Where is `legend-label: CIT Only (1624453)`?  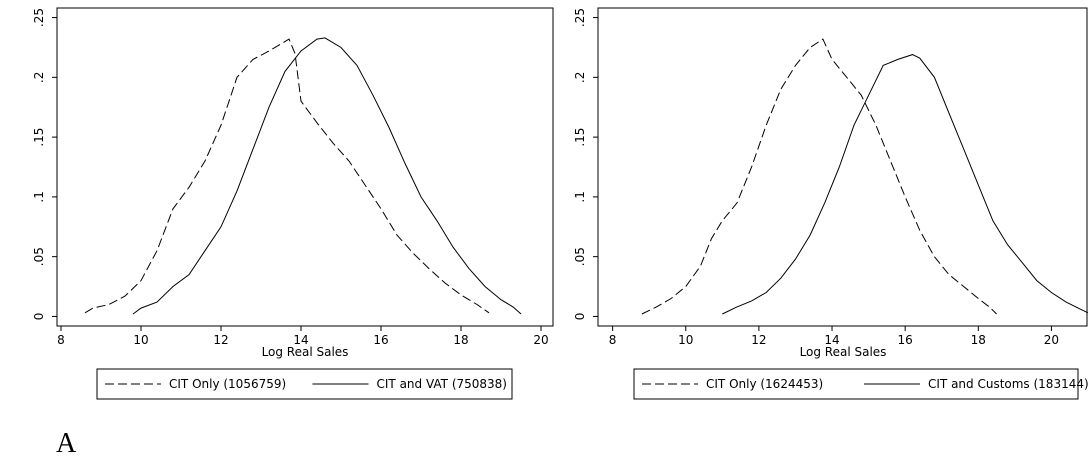 legend-label: CIT Only (1624453) is located at coordinates (764, 384).